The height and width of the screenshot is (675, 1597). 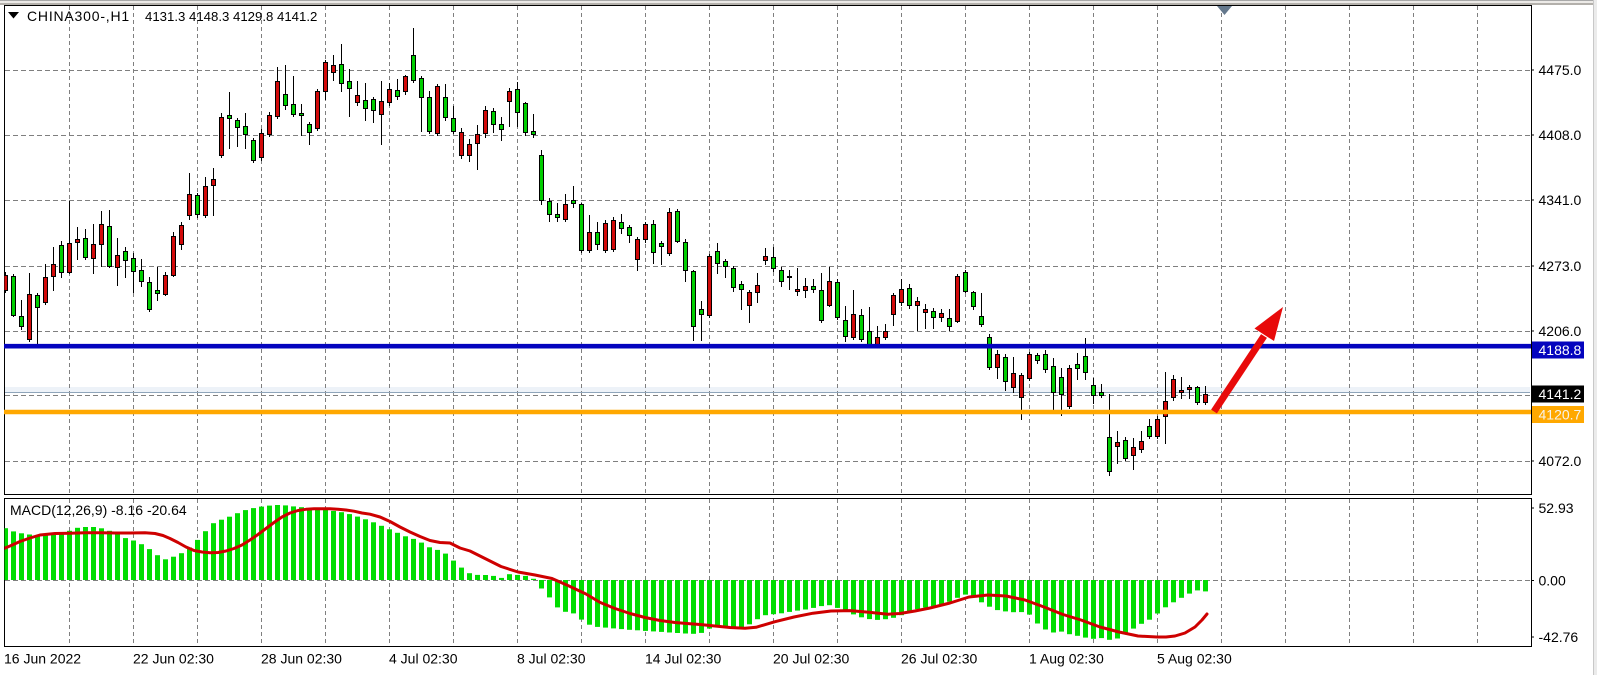 What do you see at coordinates (1560, 350) in the screenshot?
I see `svg-text: 4188.8` at bounding box center [1560, 350].